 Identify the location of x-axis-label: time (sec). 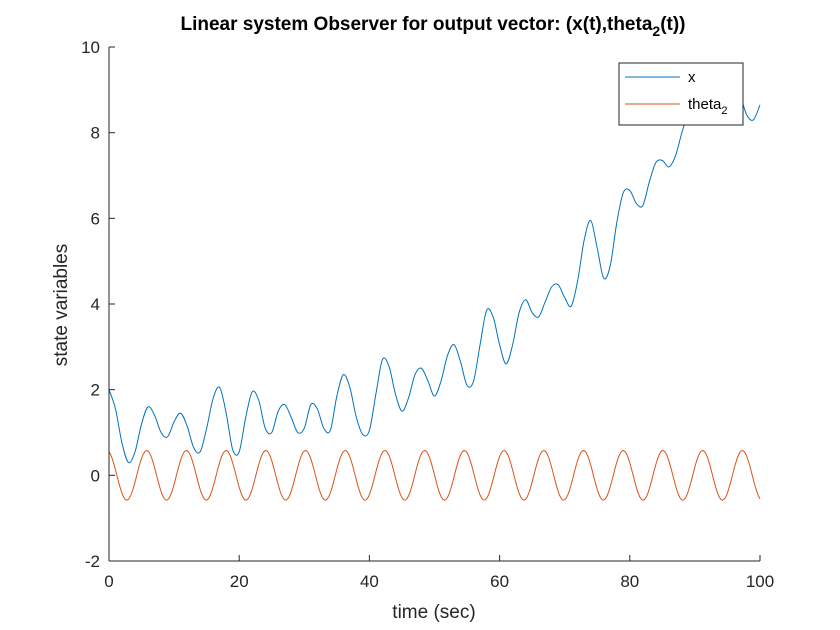
(433, 612).